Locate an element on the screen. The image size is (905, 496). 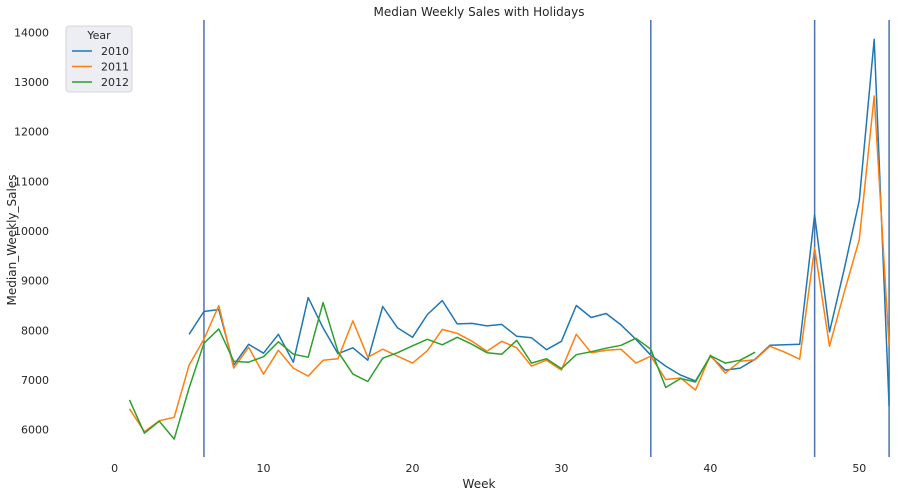
y-tick-label: 11000 is located at coordinates (31, 181).